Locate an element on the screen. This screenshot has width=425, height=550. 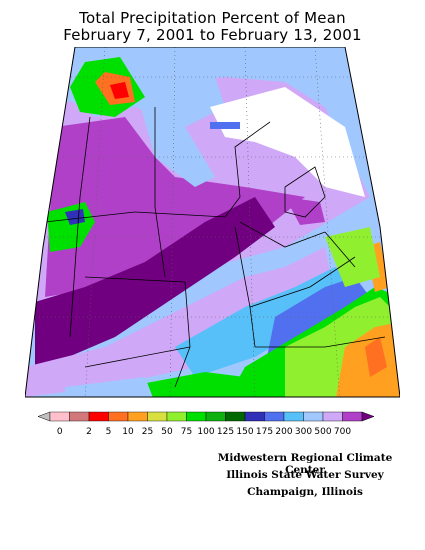
legend-arrow-high is located at coordinates (368, 416).